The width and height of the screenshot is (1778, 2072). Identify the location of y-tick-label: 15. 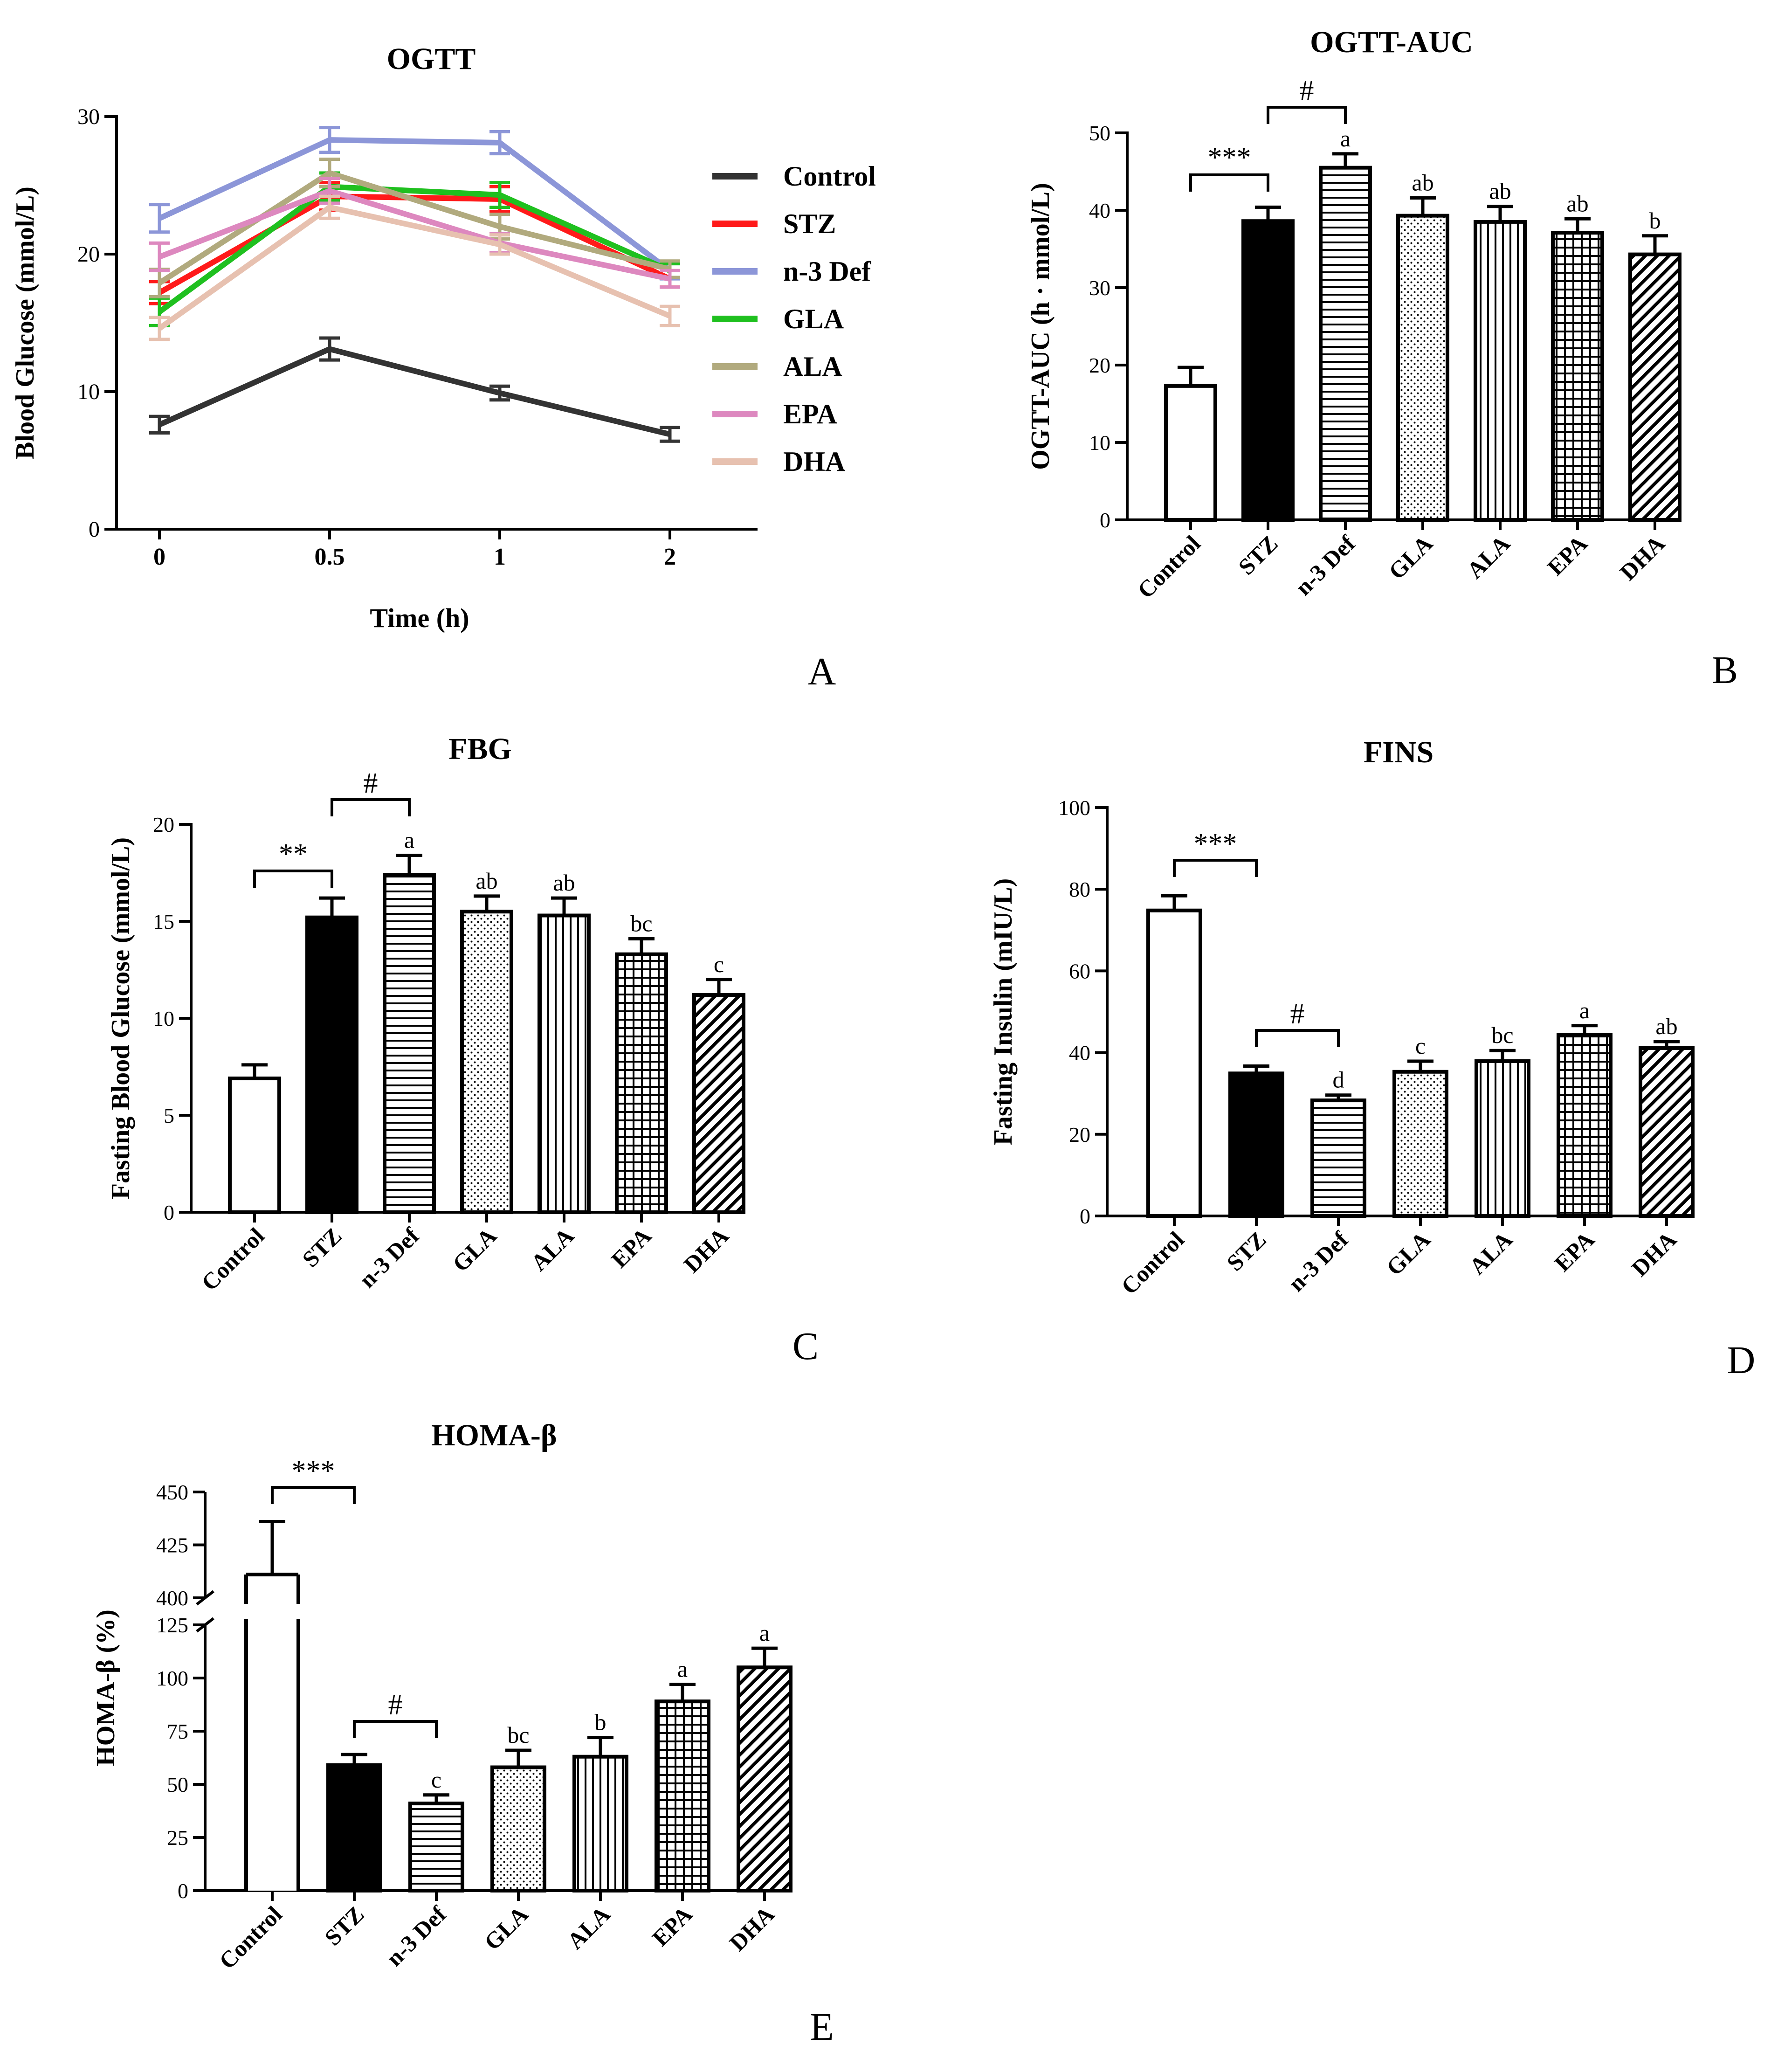
(163, 921).